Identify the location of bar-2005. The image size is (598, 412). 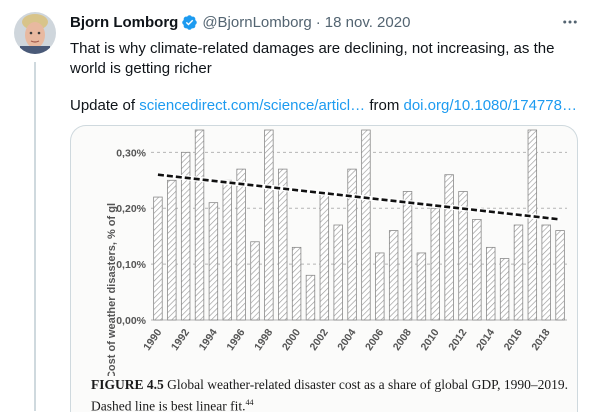
(366, 225).